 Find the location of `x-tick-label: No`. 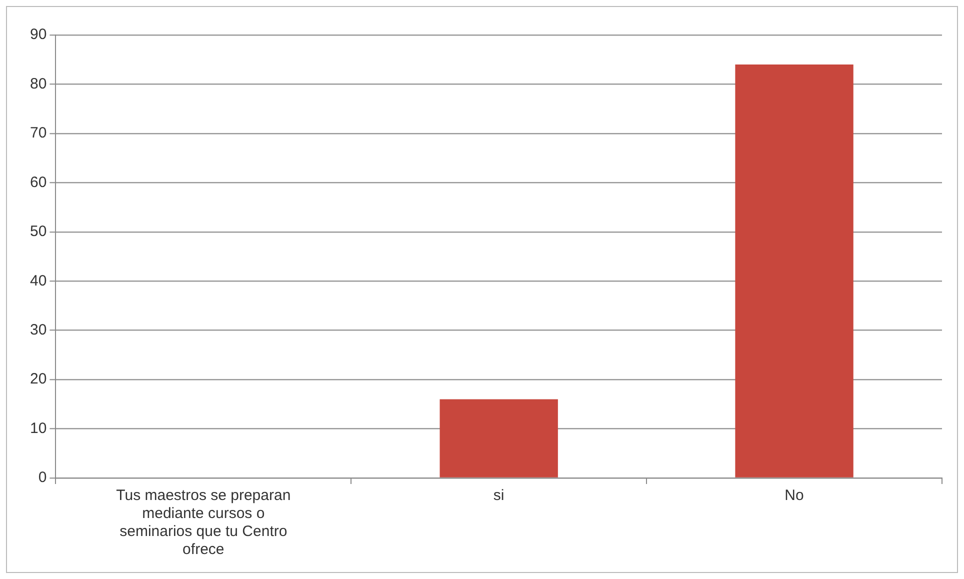

x-tick-label: No is located at coordinates (794, 495).